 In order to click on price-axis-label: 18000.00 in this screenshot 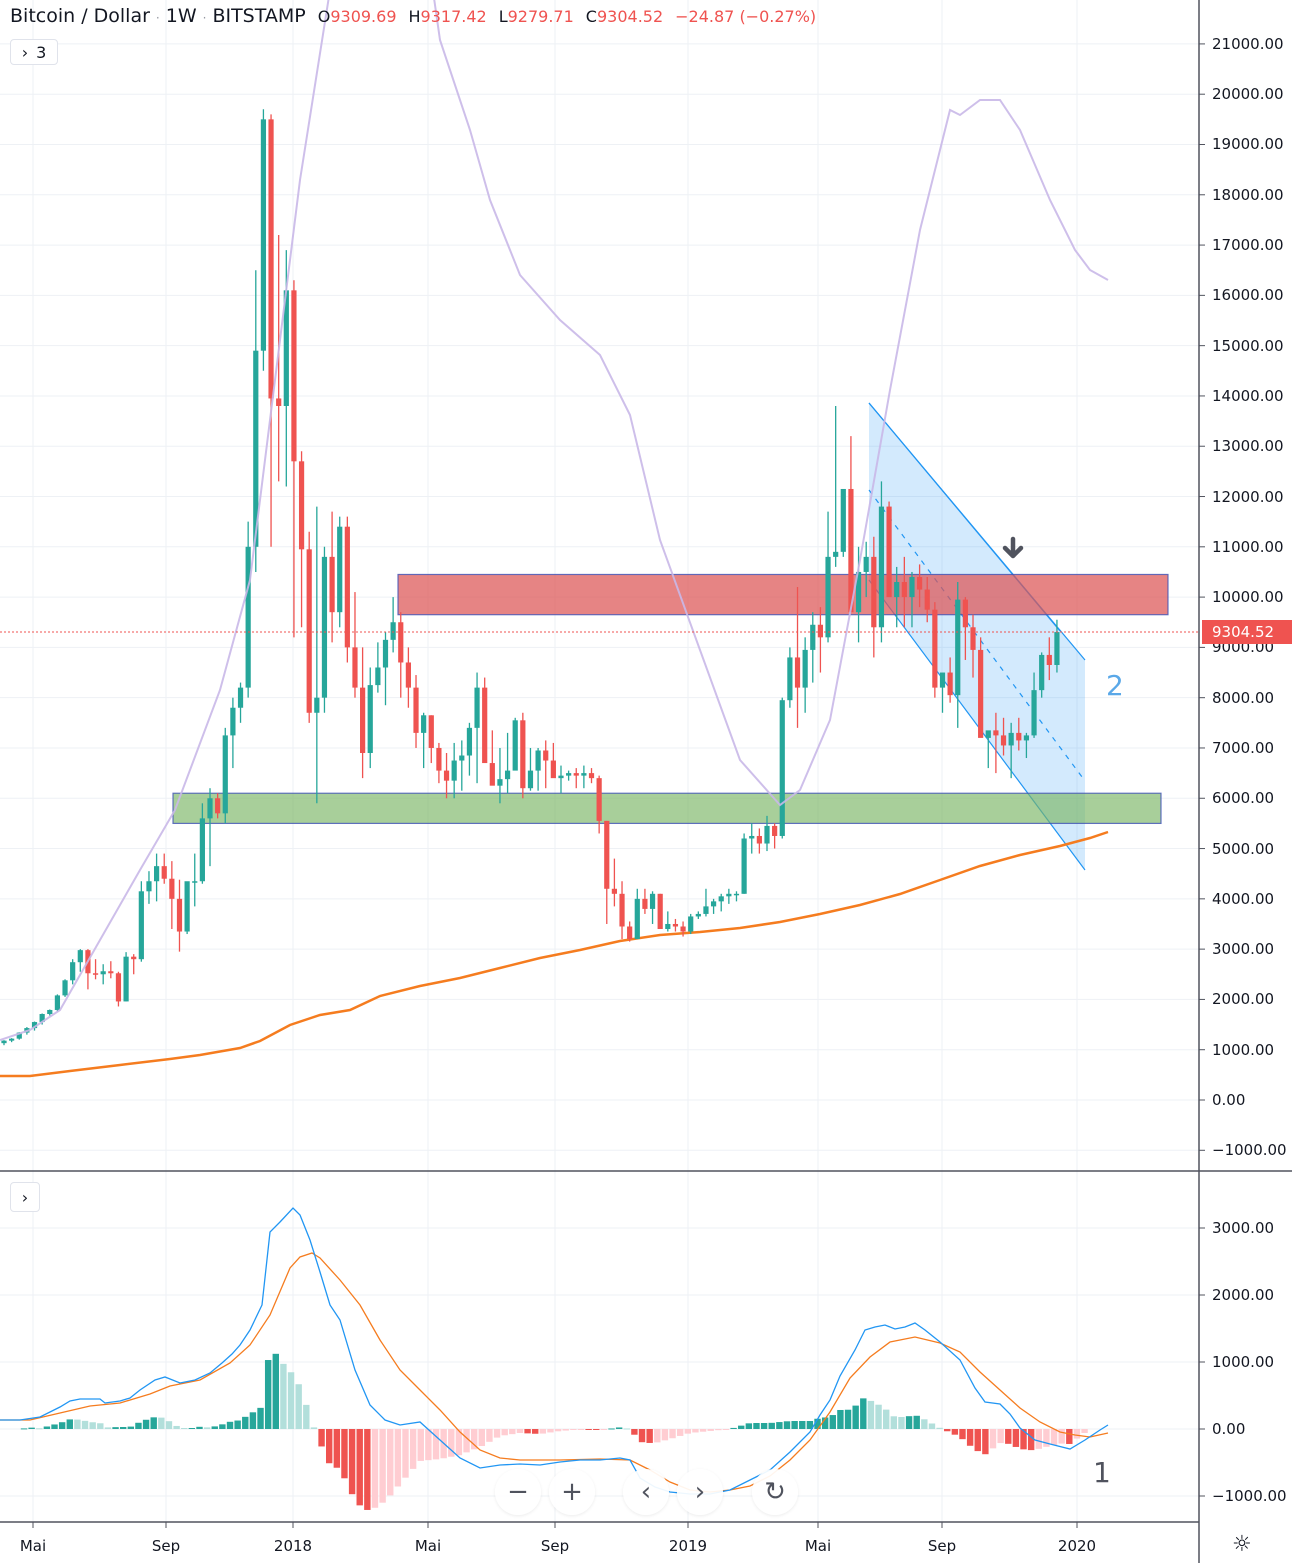, I will do `click(1248, 194)`.